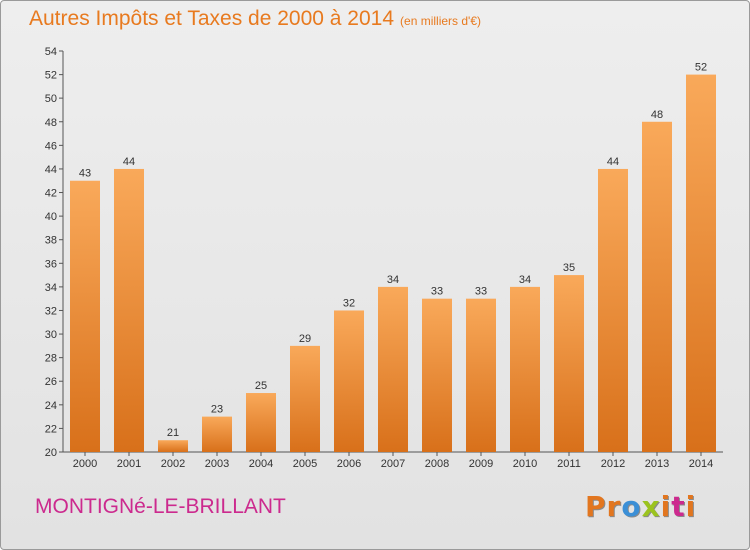 This screenshot has width=750, height=550. Describe the element at coordinates (51, 453) in the screenshot. I see `y-tick-label: 20` at that location.